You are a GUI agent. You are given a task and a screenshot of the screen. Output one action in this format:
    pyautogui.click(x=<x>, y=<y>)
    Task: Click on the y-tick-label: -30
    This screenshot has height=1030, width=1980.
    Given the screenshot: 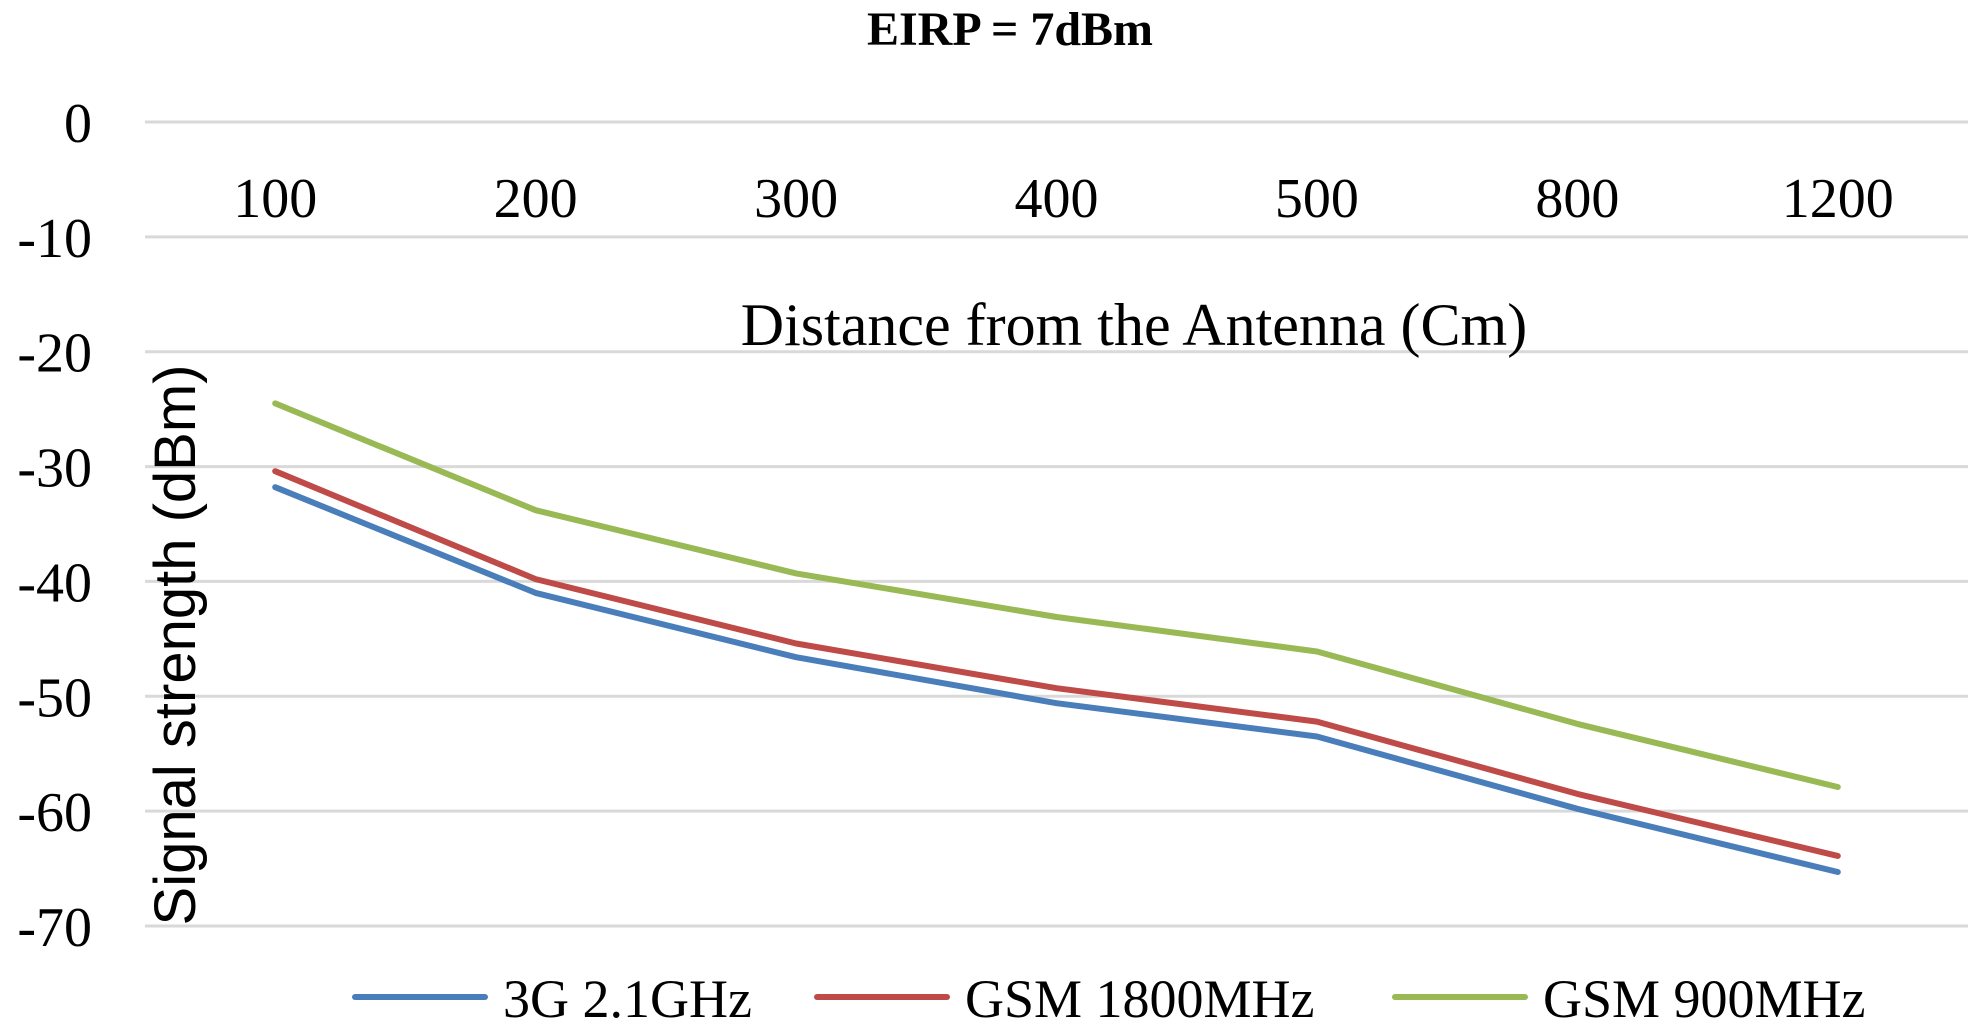 What is the action you would take?
    pyautogui.click(x=54, y=469)
    